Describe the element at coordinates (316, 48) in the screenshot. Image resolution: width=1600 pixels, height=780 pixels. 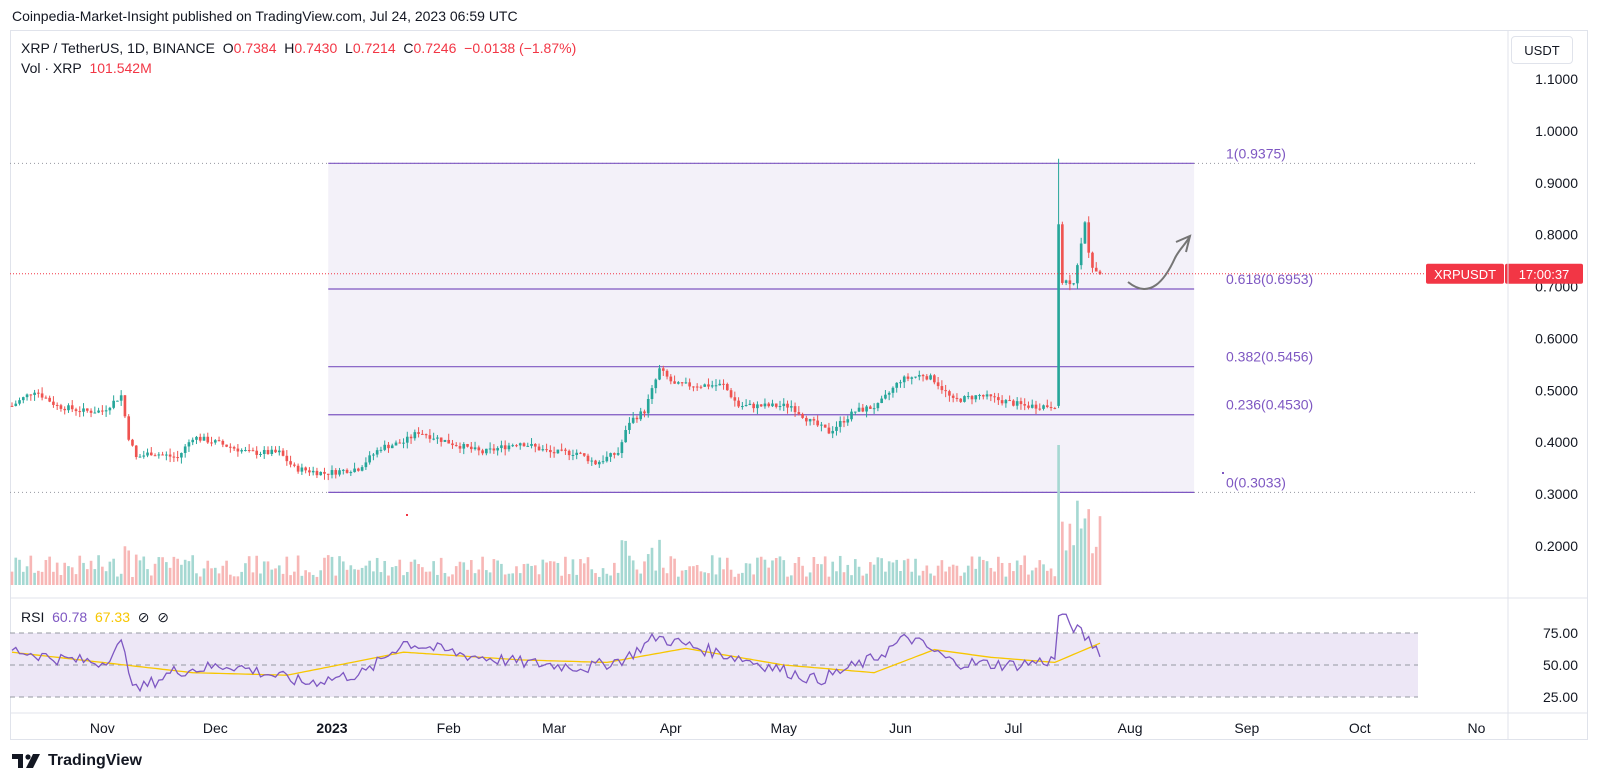
I see `high-value: 0.7430` at that location.